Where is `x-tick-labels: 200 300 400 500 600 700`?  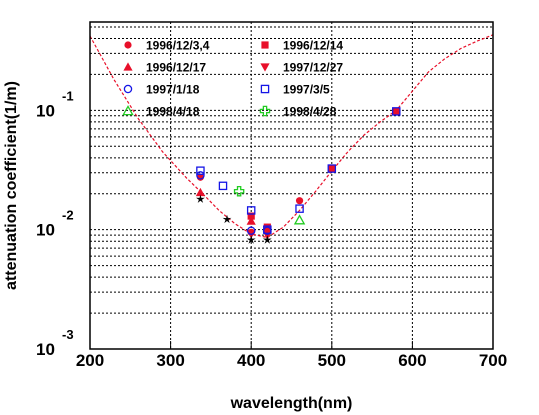
x-tick-labels: 200 300 400 500 600 700 is located at coordinates (291, 360).